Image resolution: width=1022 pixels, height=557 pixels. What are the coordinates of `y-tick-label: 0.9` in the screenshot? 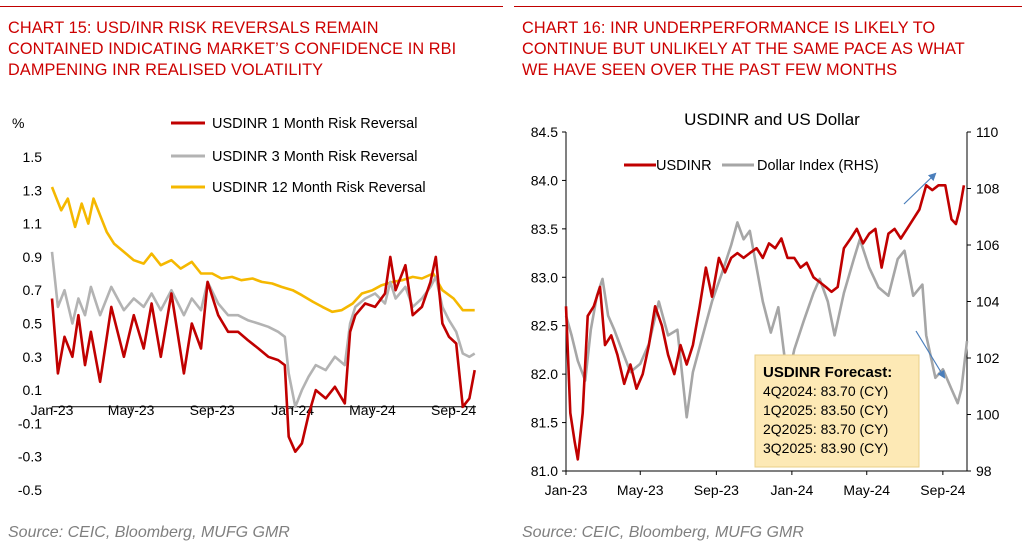 It's located at (33, 257).